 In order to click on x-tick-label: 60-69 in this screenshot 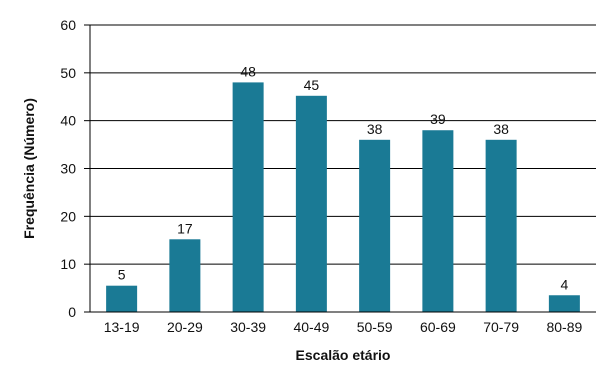, I will do `click(438, 327)`.